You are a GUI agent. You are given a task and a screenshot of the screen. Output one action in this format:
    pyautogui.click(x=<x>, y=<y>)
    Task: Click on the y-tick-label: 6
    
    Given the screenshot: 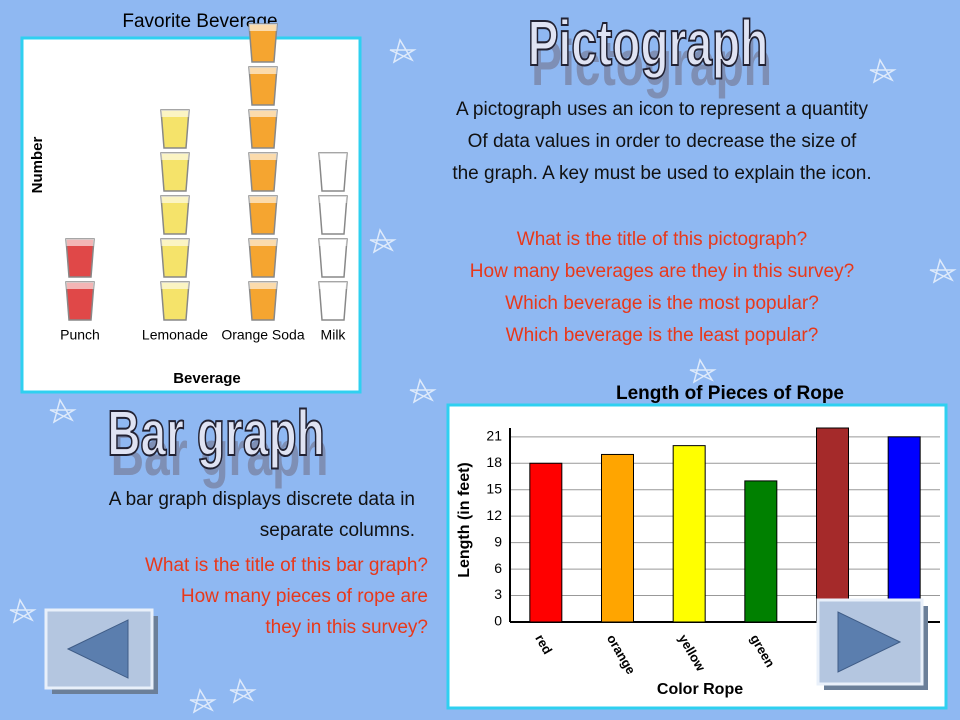 What is the action you would take?
    pyautogui.click(x=498, y=568)
    